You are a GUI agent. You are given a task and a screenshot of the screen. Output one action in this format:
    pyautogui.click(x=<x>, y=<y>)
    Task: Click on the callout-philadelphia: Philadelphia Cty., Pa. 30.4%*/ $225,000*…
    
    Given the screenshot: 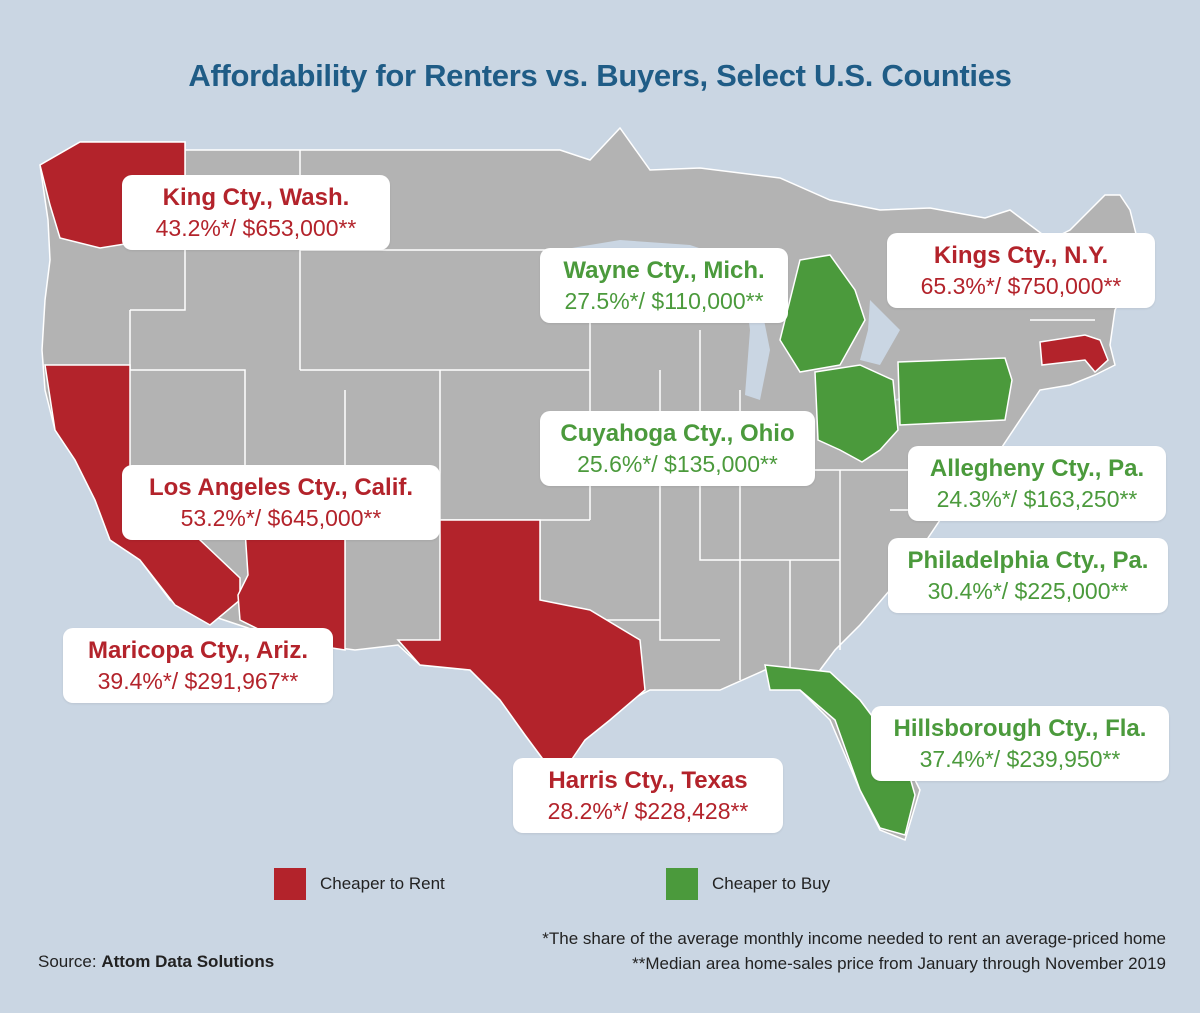 What is the action you would take?
    pyautogui.click(x=1028, y=575)
    